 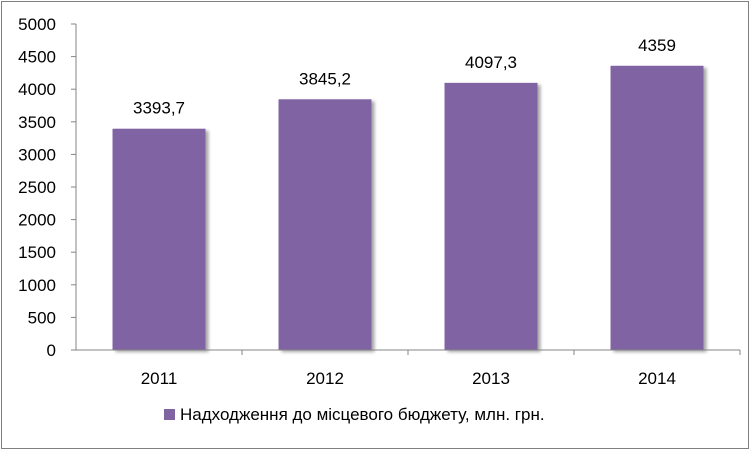 I want to click on x-tick-label-2012: 2012, so click(x=325, y=378).